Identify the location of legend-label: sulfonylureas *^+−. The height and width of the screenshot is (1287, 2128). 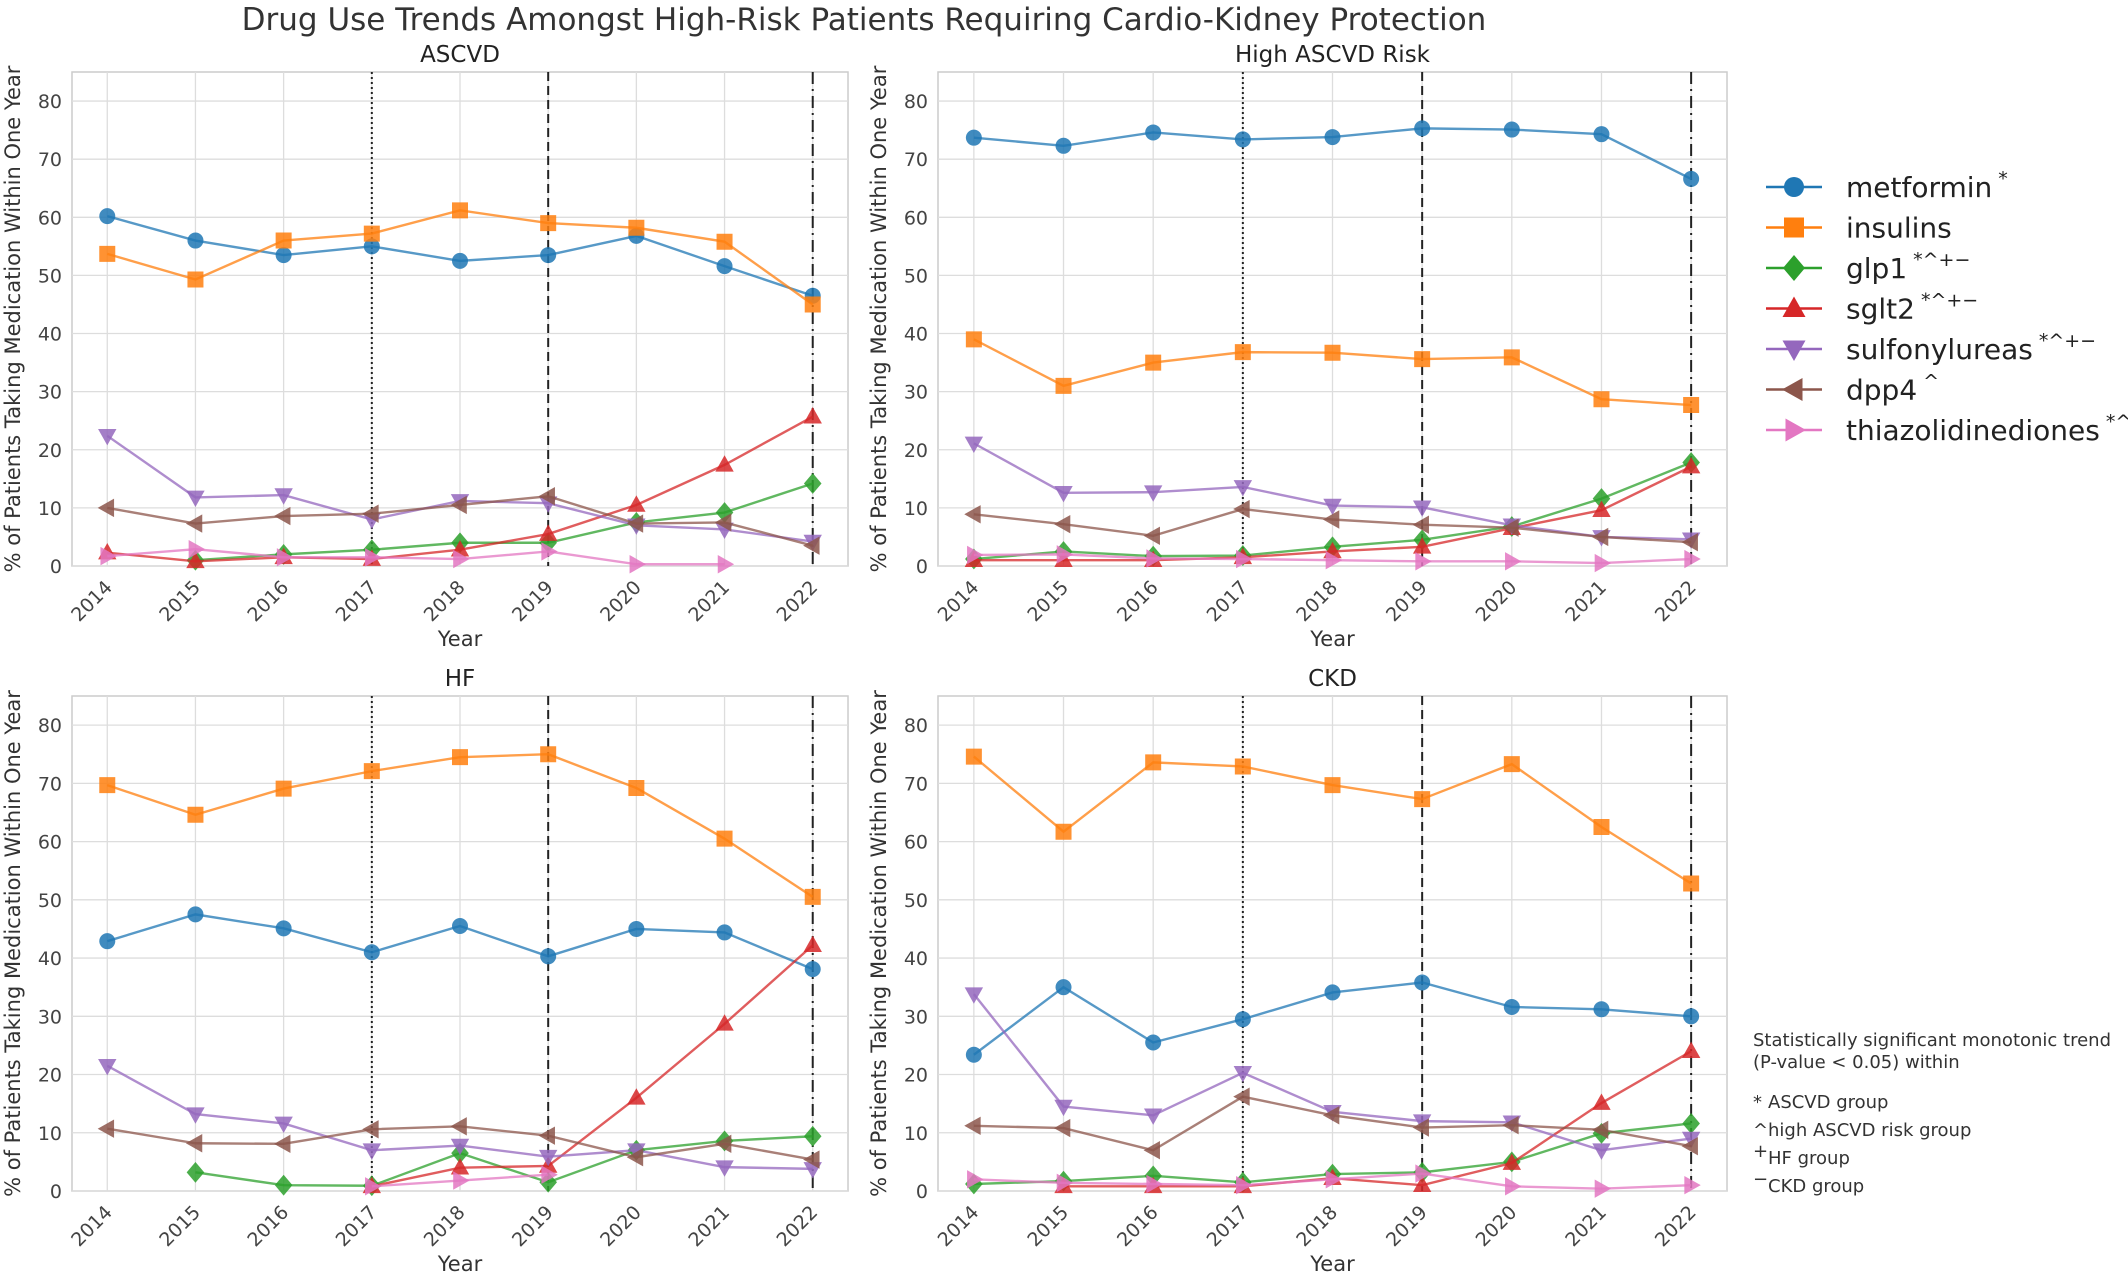
(1971, 348).